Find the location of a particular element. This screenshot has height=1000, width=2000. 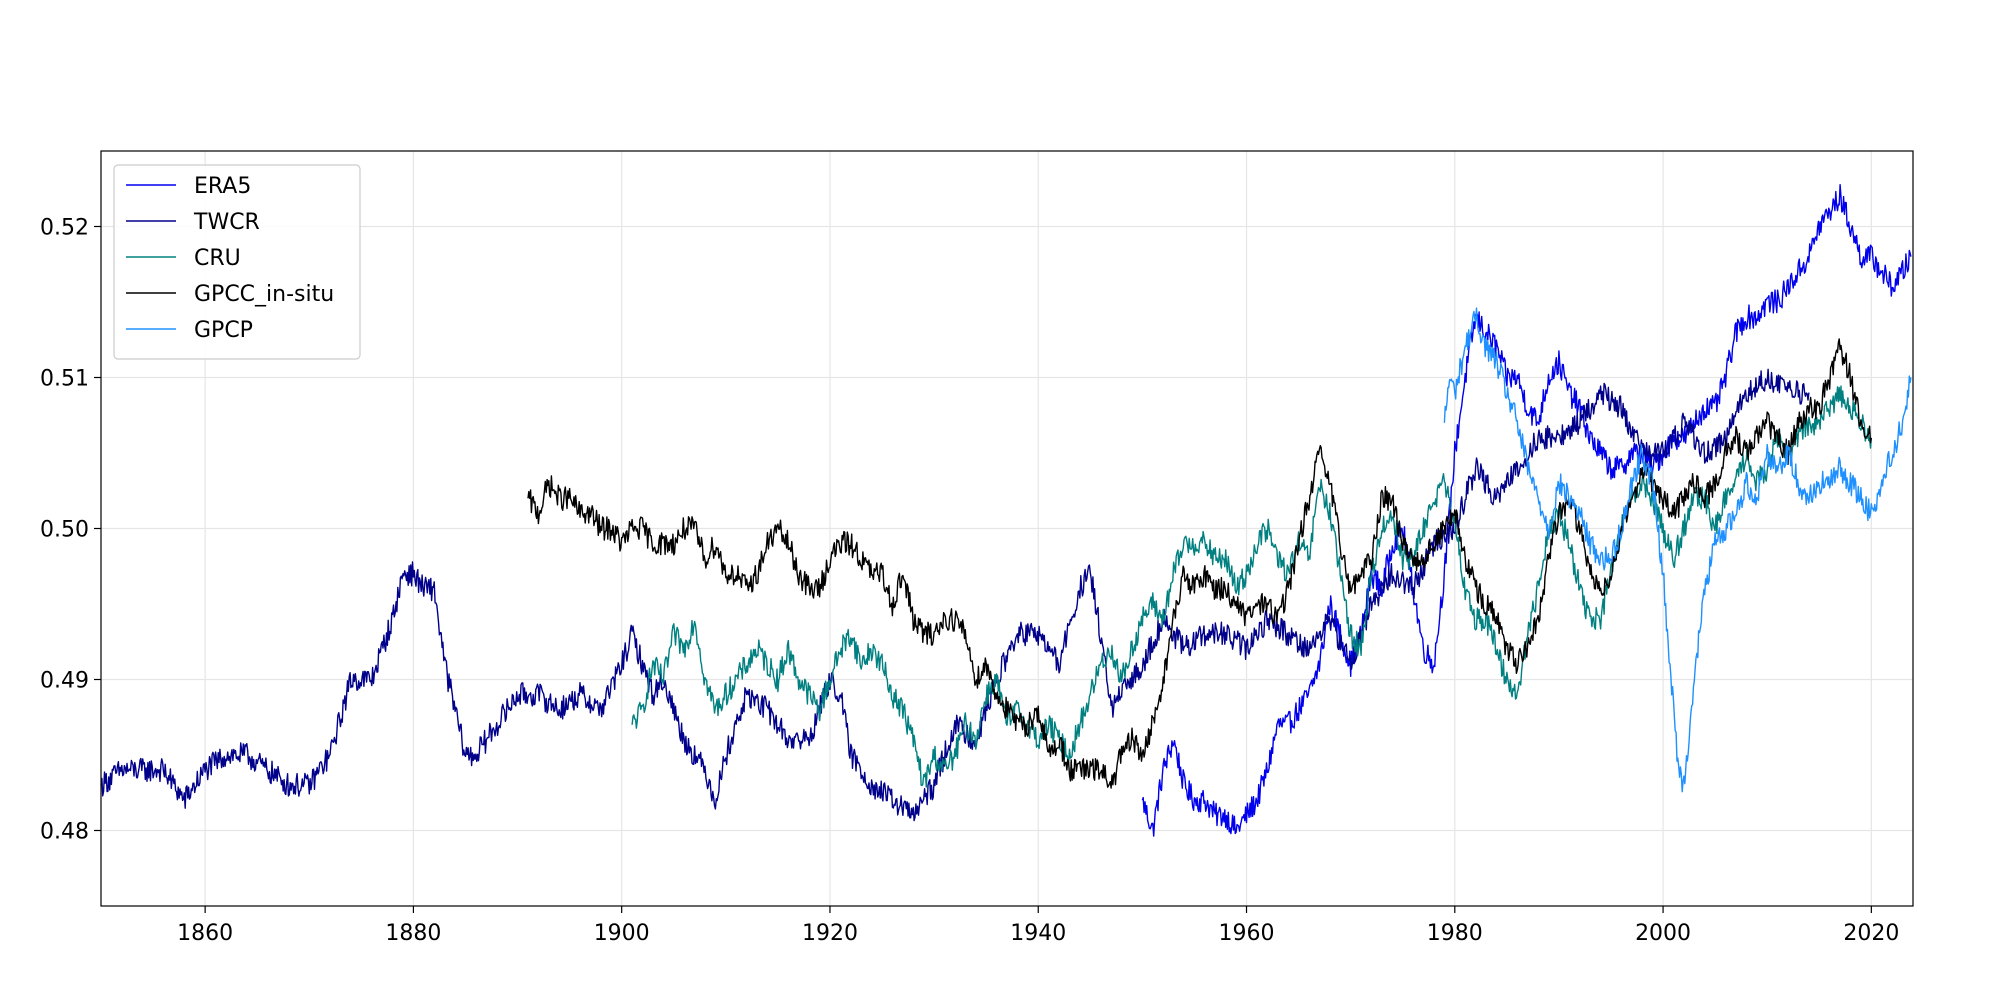

x-tick-label: 1900 is located at coordinates (622, 933).